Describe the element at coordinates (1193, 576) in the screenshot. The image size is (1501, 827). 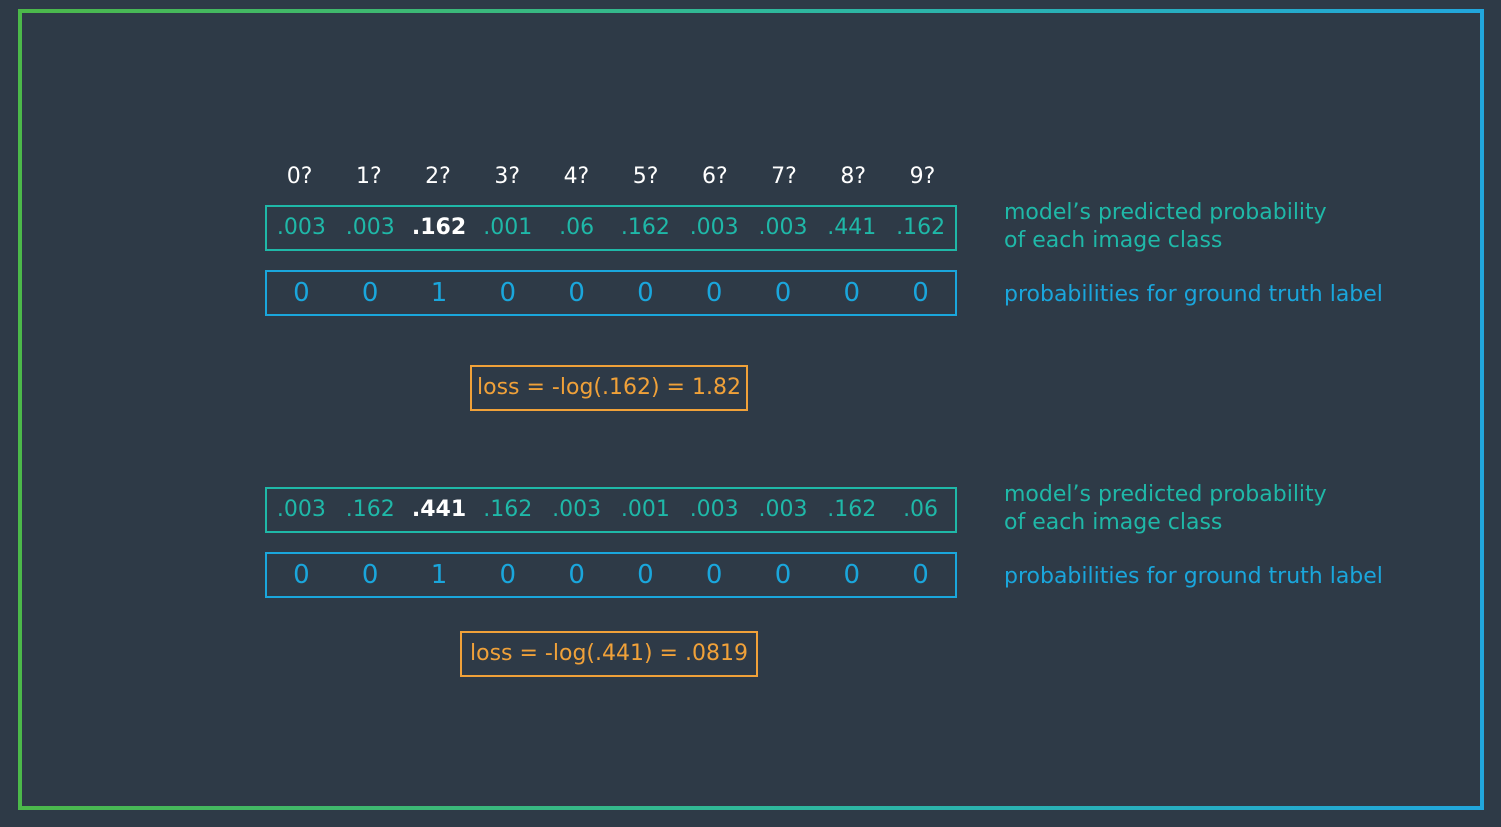
I see `example2-ground-truth-label: probabilities for ground truth label` at that location.